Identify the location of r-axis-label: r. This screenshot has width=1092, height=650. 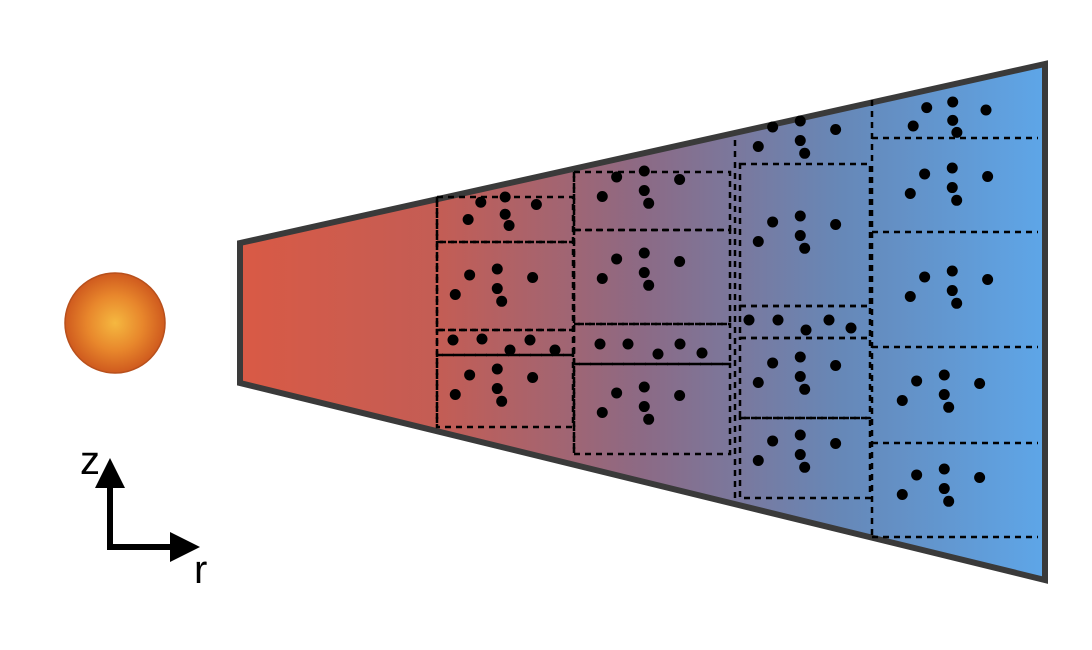
(200, 570).